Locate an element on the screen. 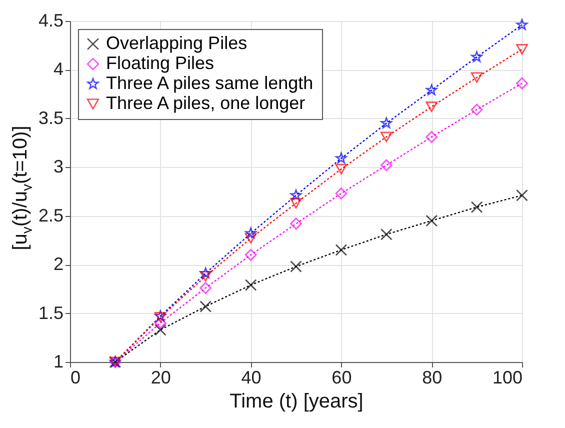 The width and height of the screenshot is (565, 428). legend-label: Overlapping Piles is located at coordinates (177, 43).